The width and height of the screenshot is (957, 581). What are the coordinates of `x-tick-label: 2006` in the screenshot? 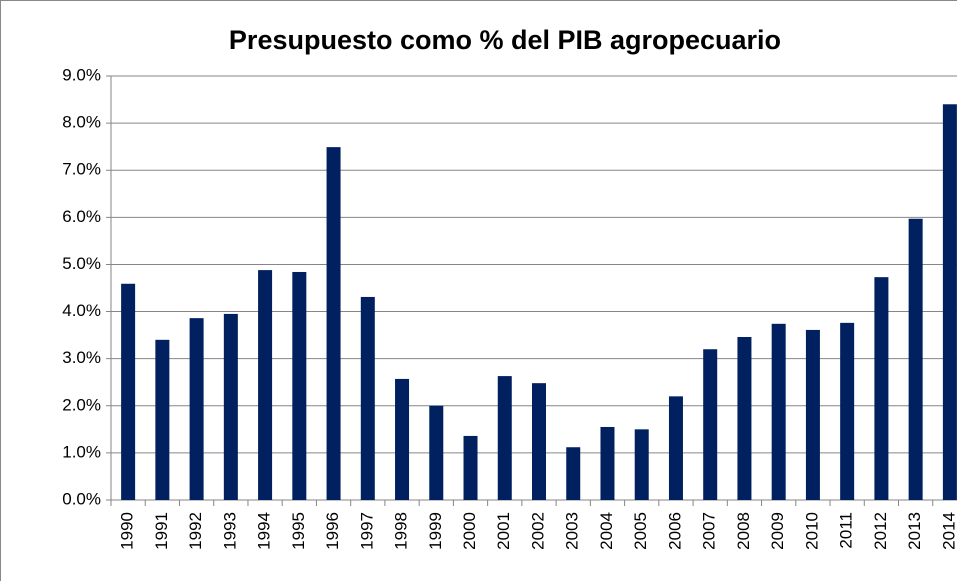 It's located at (674, 531).